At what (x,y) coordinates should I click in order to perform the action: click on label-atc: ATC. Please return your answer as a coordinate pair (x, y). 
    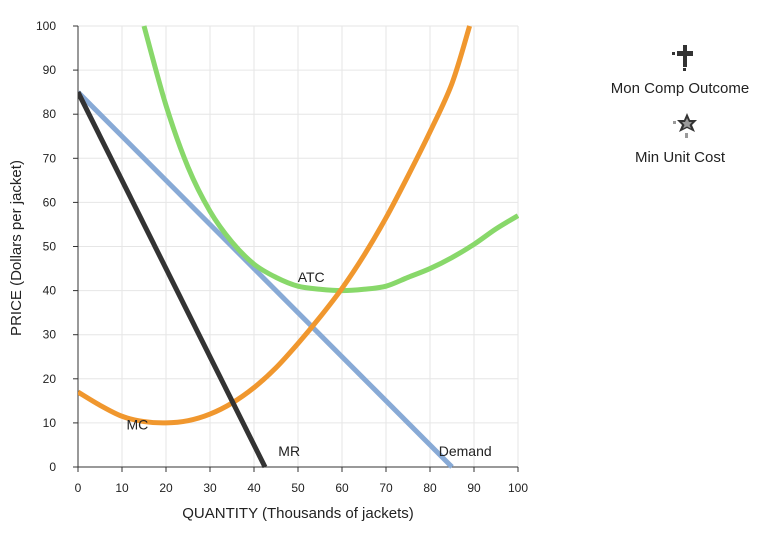
    Looking at the image, I should click on (311, 277).